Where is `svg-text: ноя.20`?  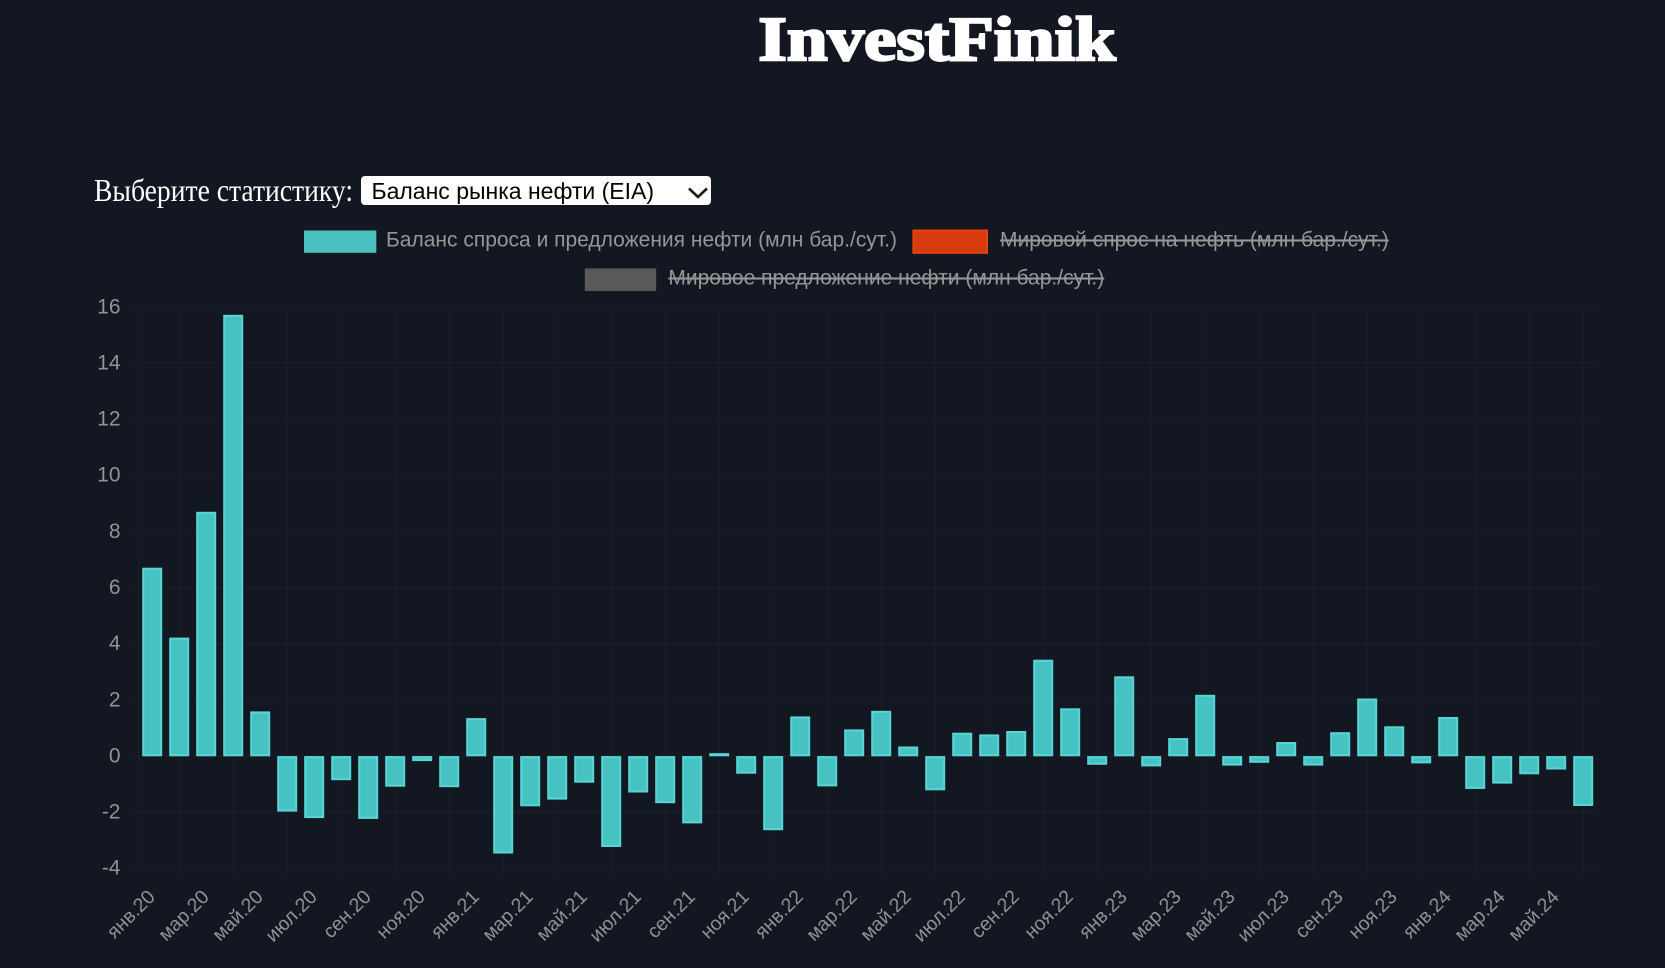 svg-text: ноя.20 is located at coordinates (401, 915).